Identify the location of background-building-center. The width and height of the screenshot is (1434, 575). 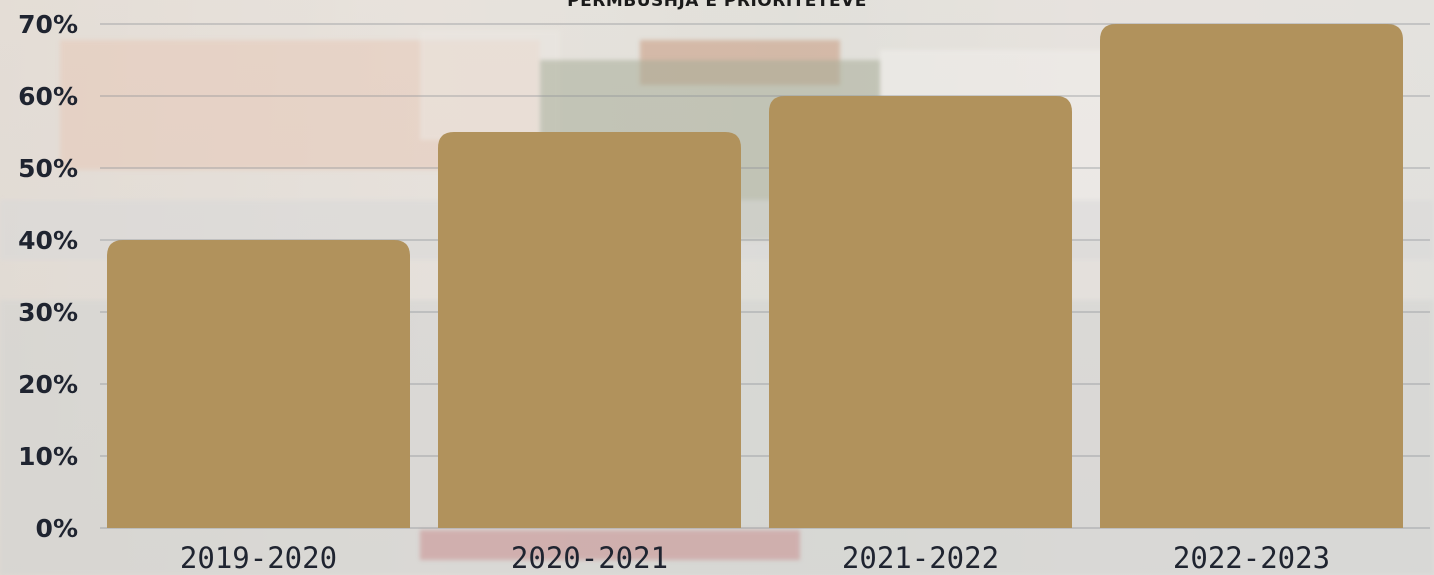
(490, 85).